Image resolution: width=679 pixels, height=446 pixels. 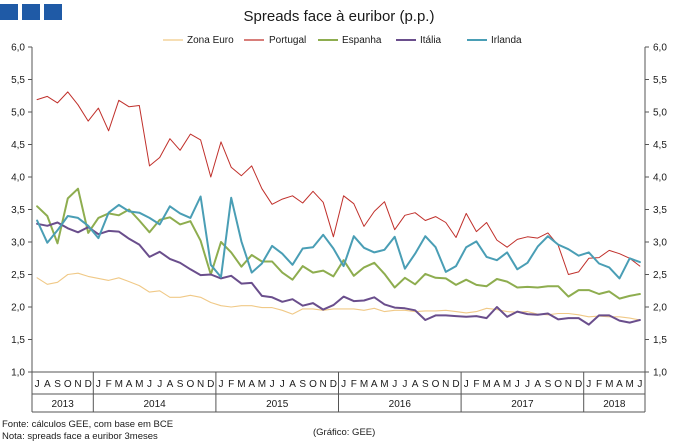 What do you see at coordinates (154, 404) in the screenshot?
I see `x-year-label: 2014` at bounding box center [154, 404].